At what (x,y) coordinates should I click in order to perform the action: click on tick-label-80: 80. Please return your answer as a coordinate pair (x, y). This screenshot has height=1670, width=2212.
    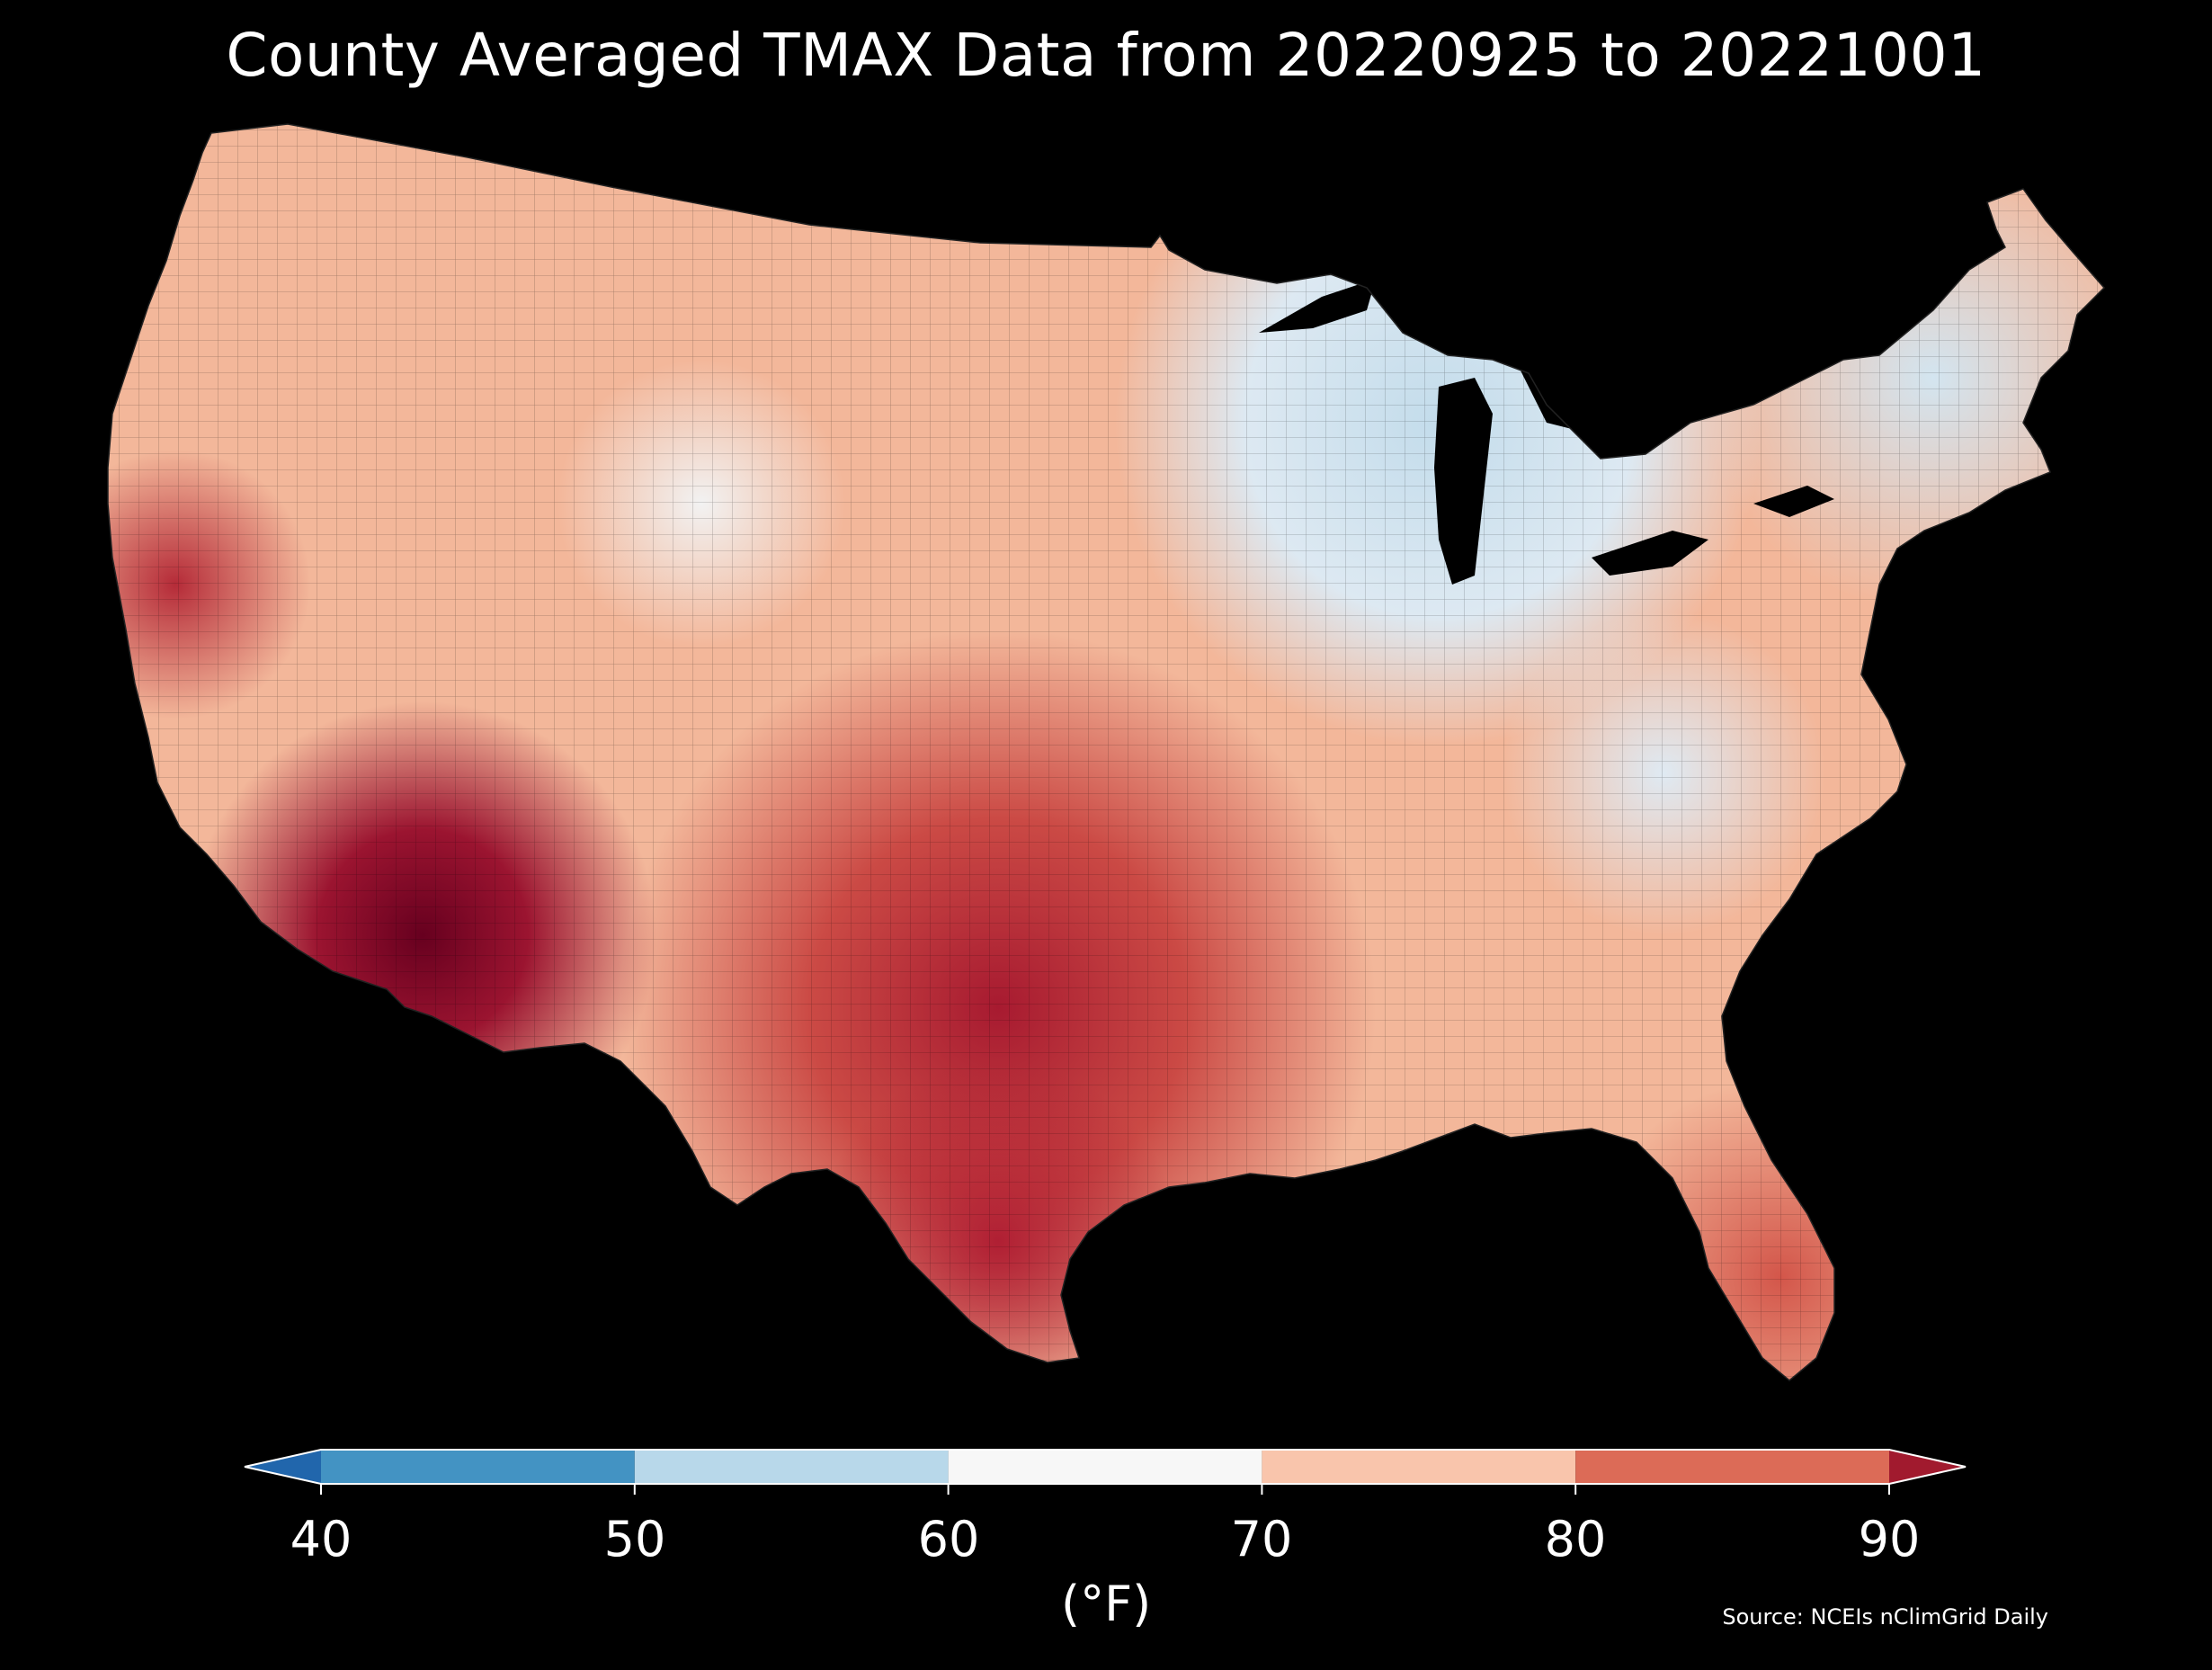
    Looking at the image, I should click on (1575, 1539).